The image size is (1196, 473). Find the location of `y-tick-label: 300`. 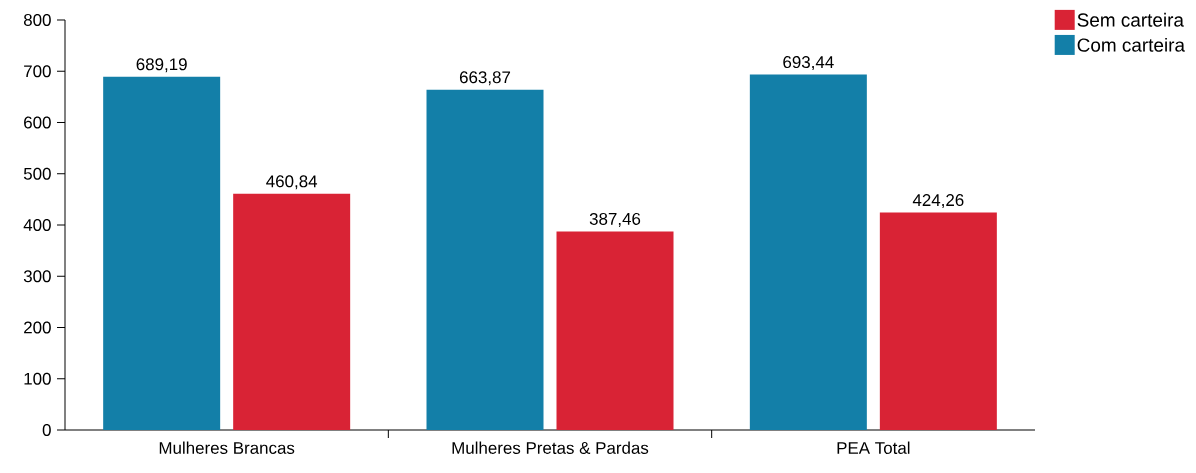

y-tick-label: 300 is located at coordinates (37, 276).